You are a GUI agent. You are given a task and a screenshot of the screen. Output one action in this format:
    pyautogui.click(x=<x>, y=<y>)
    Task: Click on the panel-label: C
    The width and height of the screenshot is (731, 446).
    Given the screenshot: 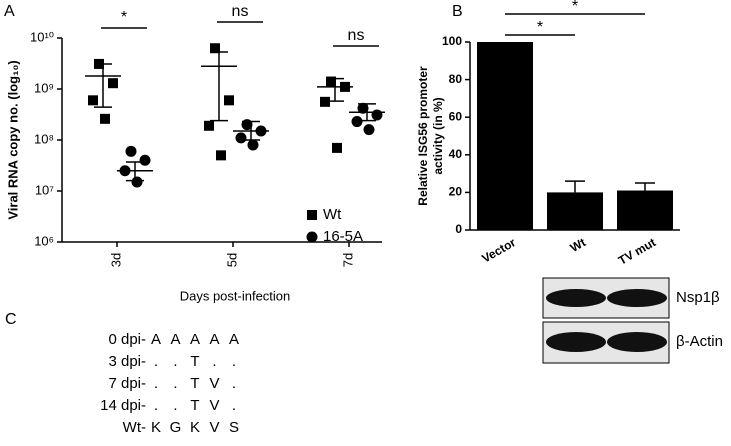 What is the action you would take?
    pyautogui.click(x=11, y=319)
    